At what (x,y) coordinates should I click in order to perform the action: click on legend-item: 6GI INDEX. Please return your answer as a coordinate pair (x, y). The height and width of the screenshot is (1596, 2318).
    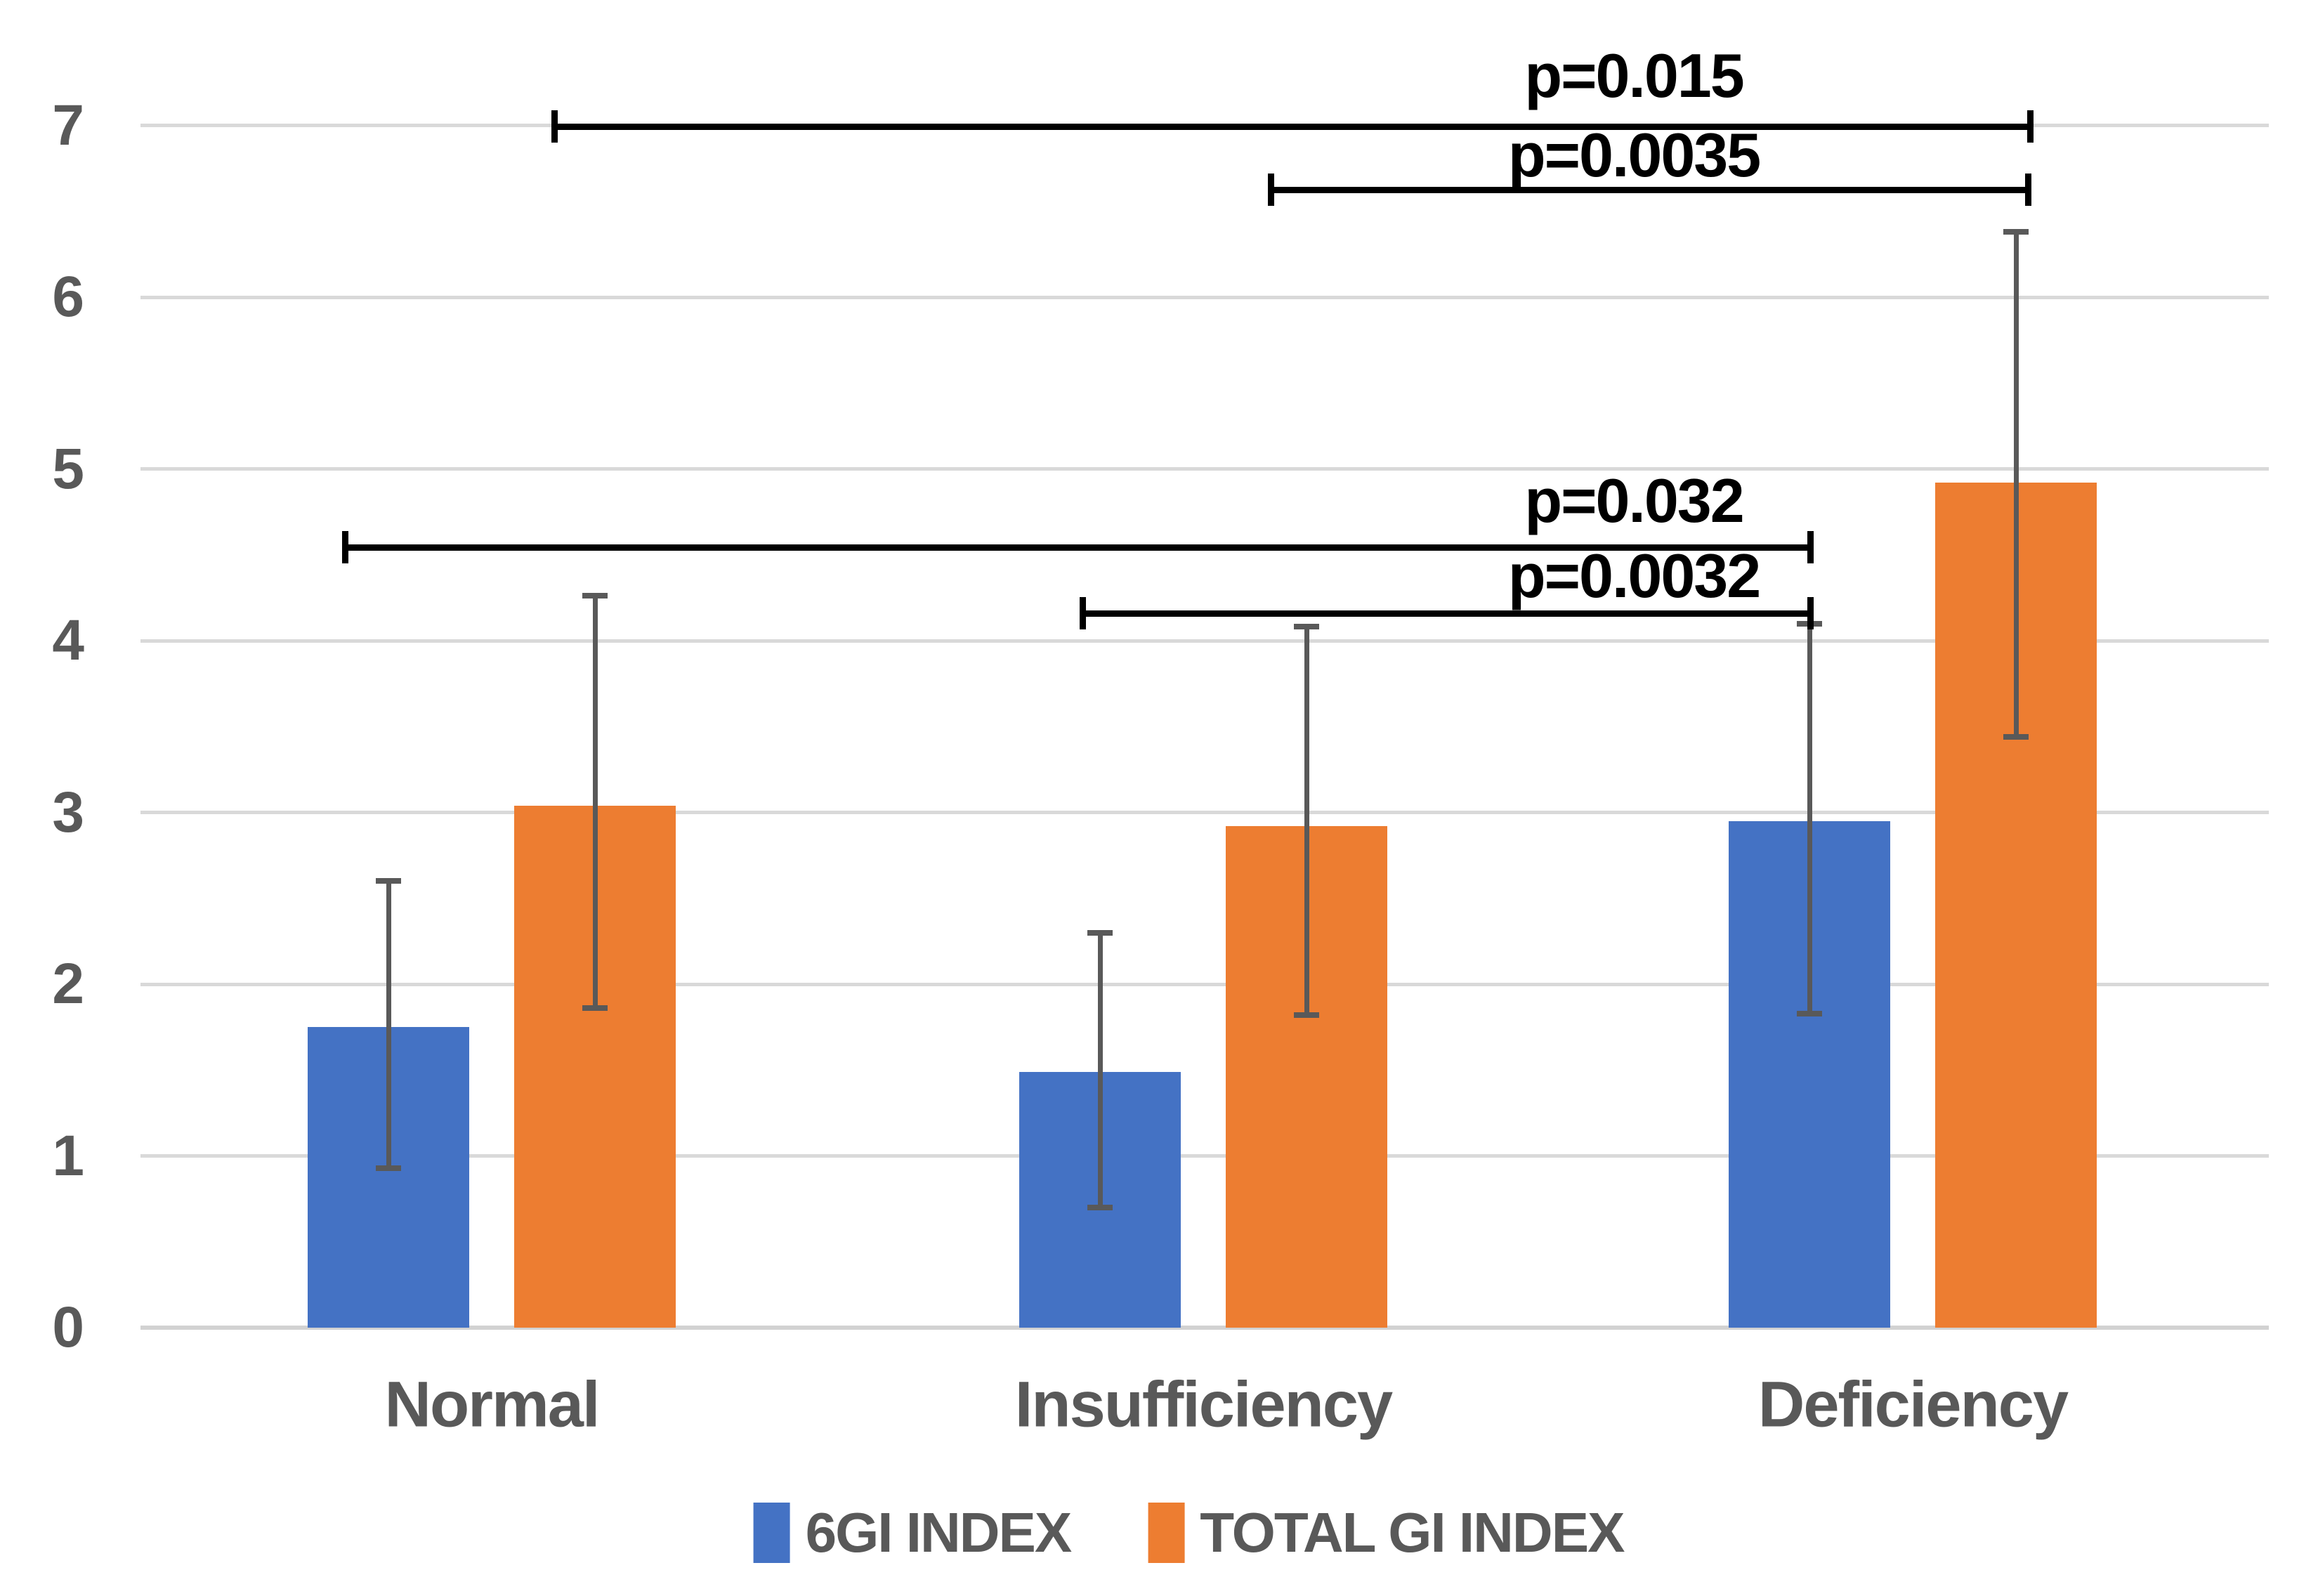
    Looking at the image, I should click on (913, 1532).